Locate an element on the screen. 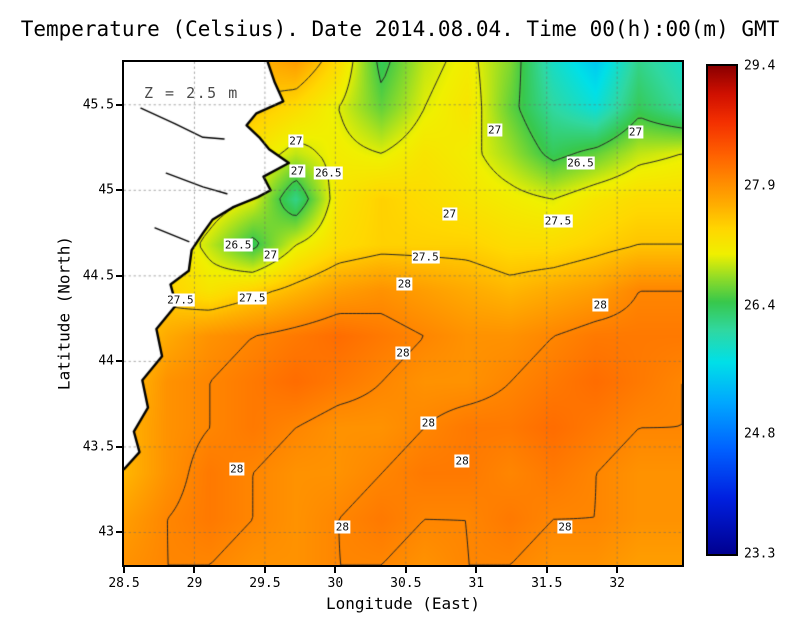  x-tick-label: 30 is located at coordinates (335, 583).